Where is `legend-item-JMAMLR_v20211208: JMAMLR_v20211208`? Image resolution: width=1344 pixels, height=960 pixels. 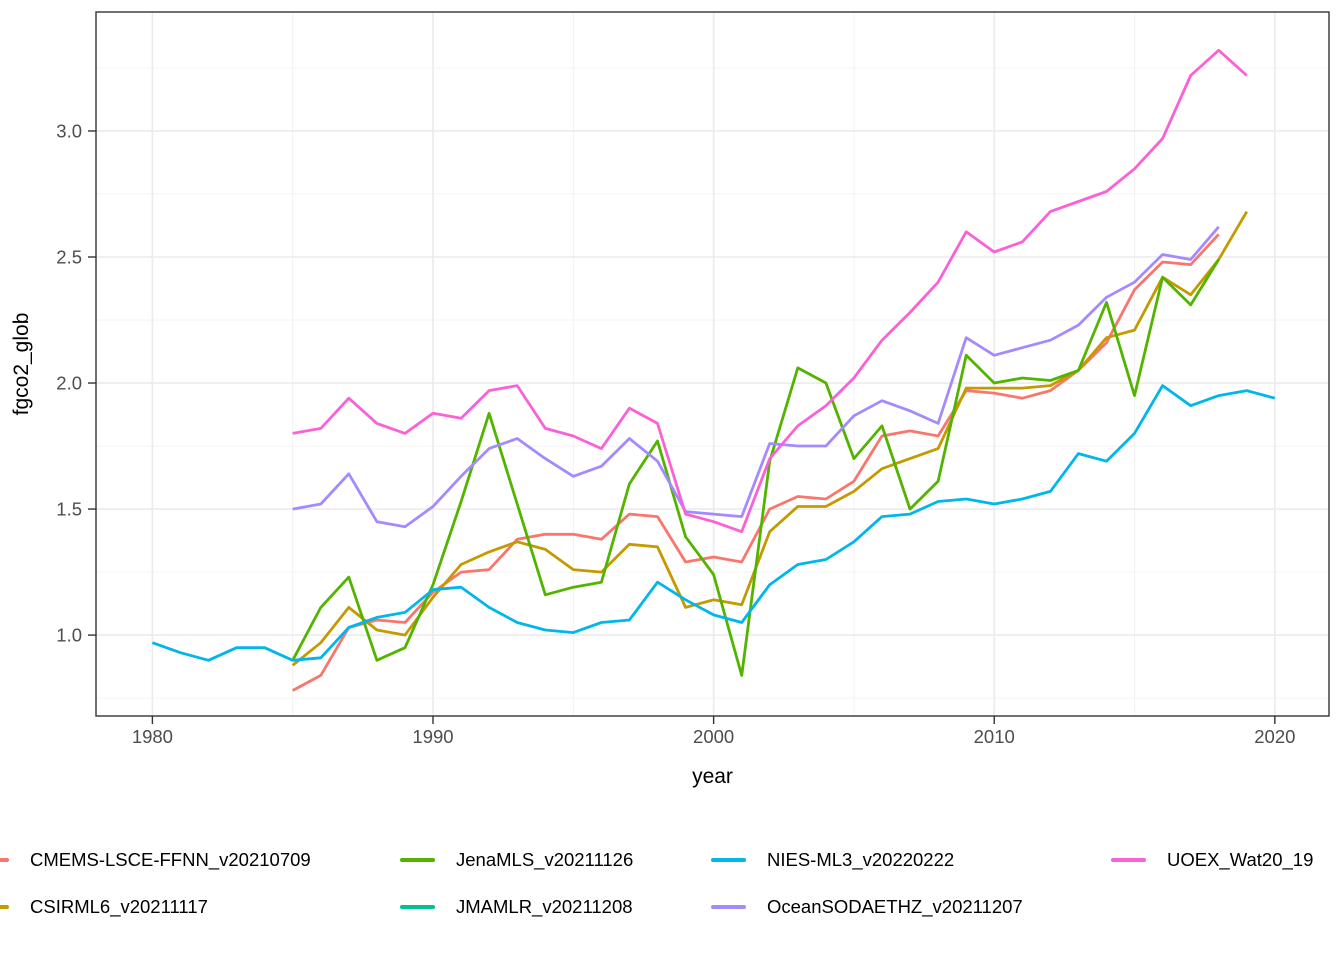
legend-item-JMAMLR_v20211208: JMAMLR_v20211208 is located at coordinates (516, 907).